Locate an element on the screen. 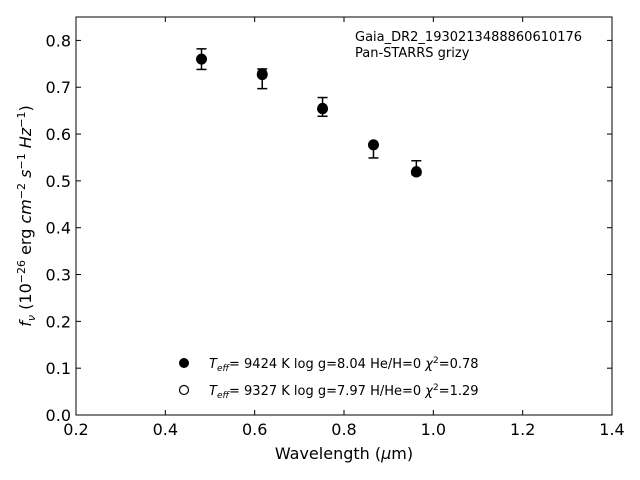 The height and width of the screenshot is (480, 640). x-tick-label-4: 1.0 is located at coordinates (433, 429).